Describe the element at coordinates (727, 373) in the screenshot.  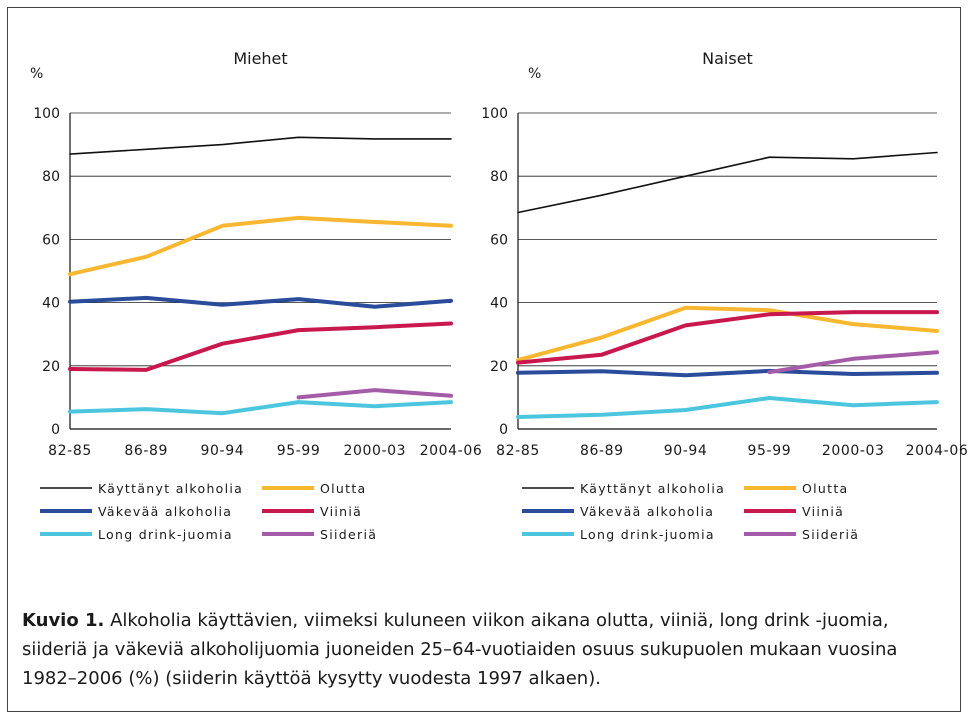
I see `panel2-series-line-v-kev-alkoholia` at that location.